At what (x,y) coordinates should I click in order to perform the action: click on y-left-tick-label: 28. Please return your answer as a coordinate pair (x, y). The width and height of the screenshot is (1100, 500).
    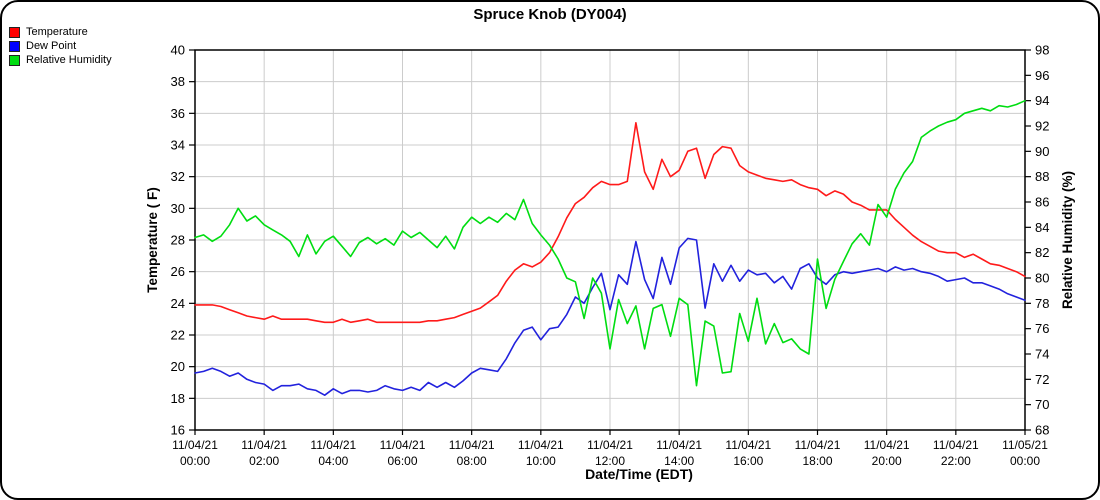
    Looking at the image, I should click on (178, 240).